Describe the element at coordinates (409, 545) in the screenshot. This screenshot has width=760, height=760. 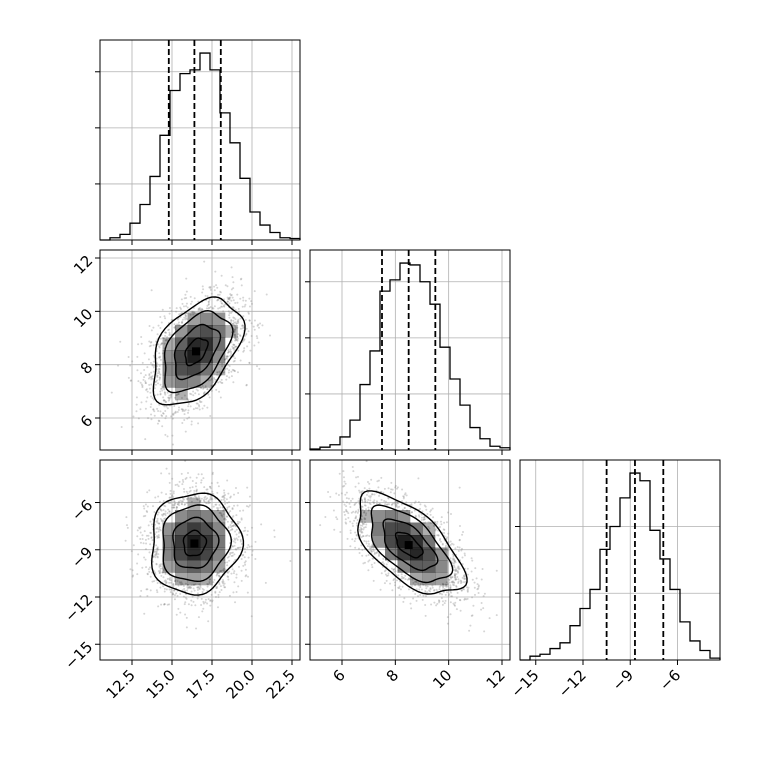
I see `contour-line` at that location.